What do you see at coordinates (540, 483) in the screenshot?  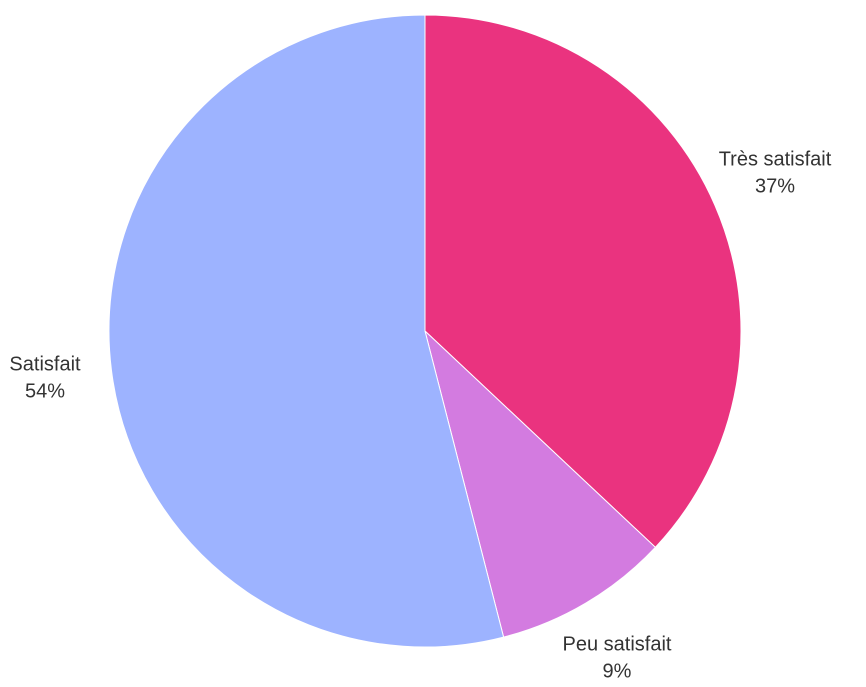 I see `pie-slice` at bounding box center [540, 483].